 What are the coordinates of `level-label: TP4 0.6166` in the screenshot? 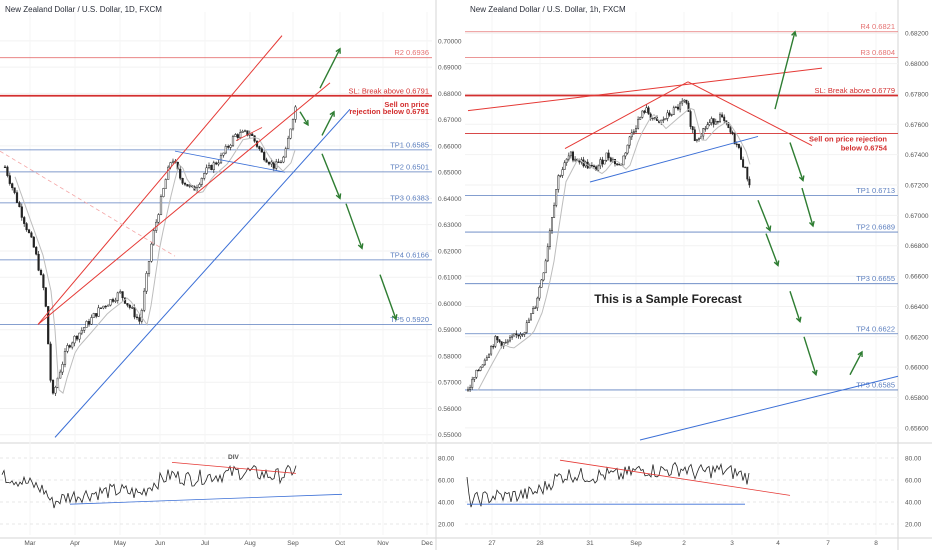 It's located at (409, 254).